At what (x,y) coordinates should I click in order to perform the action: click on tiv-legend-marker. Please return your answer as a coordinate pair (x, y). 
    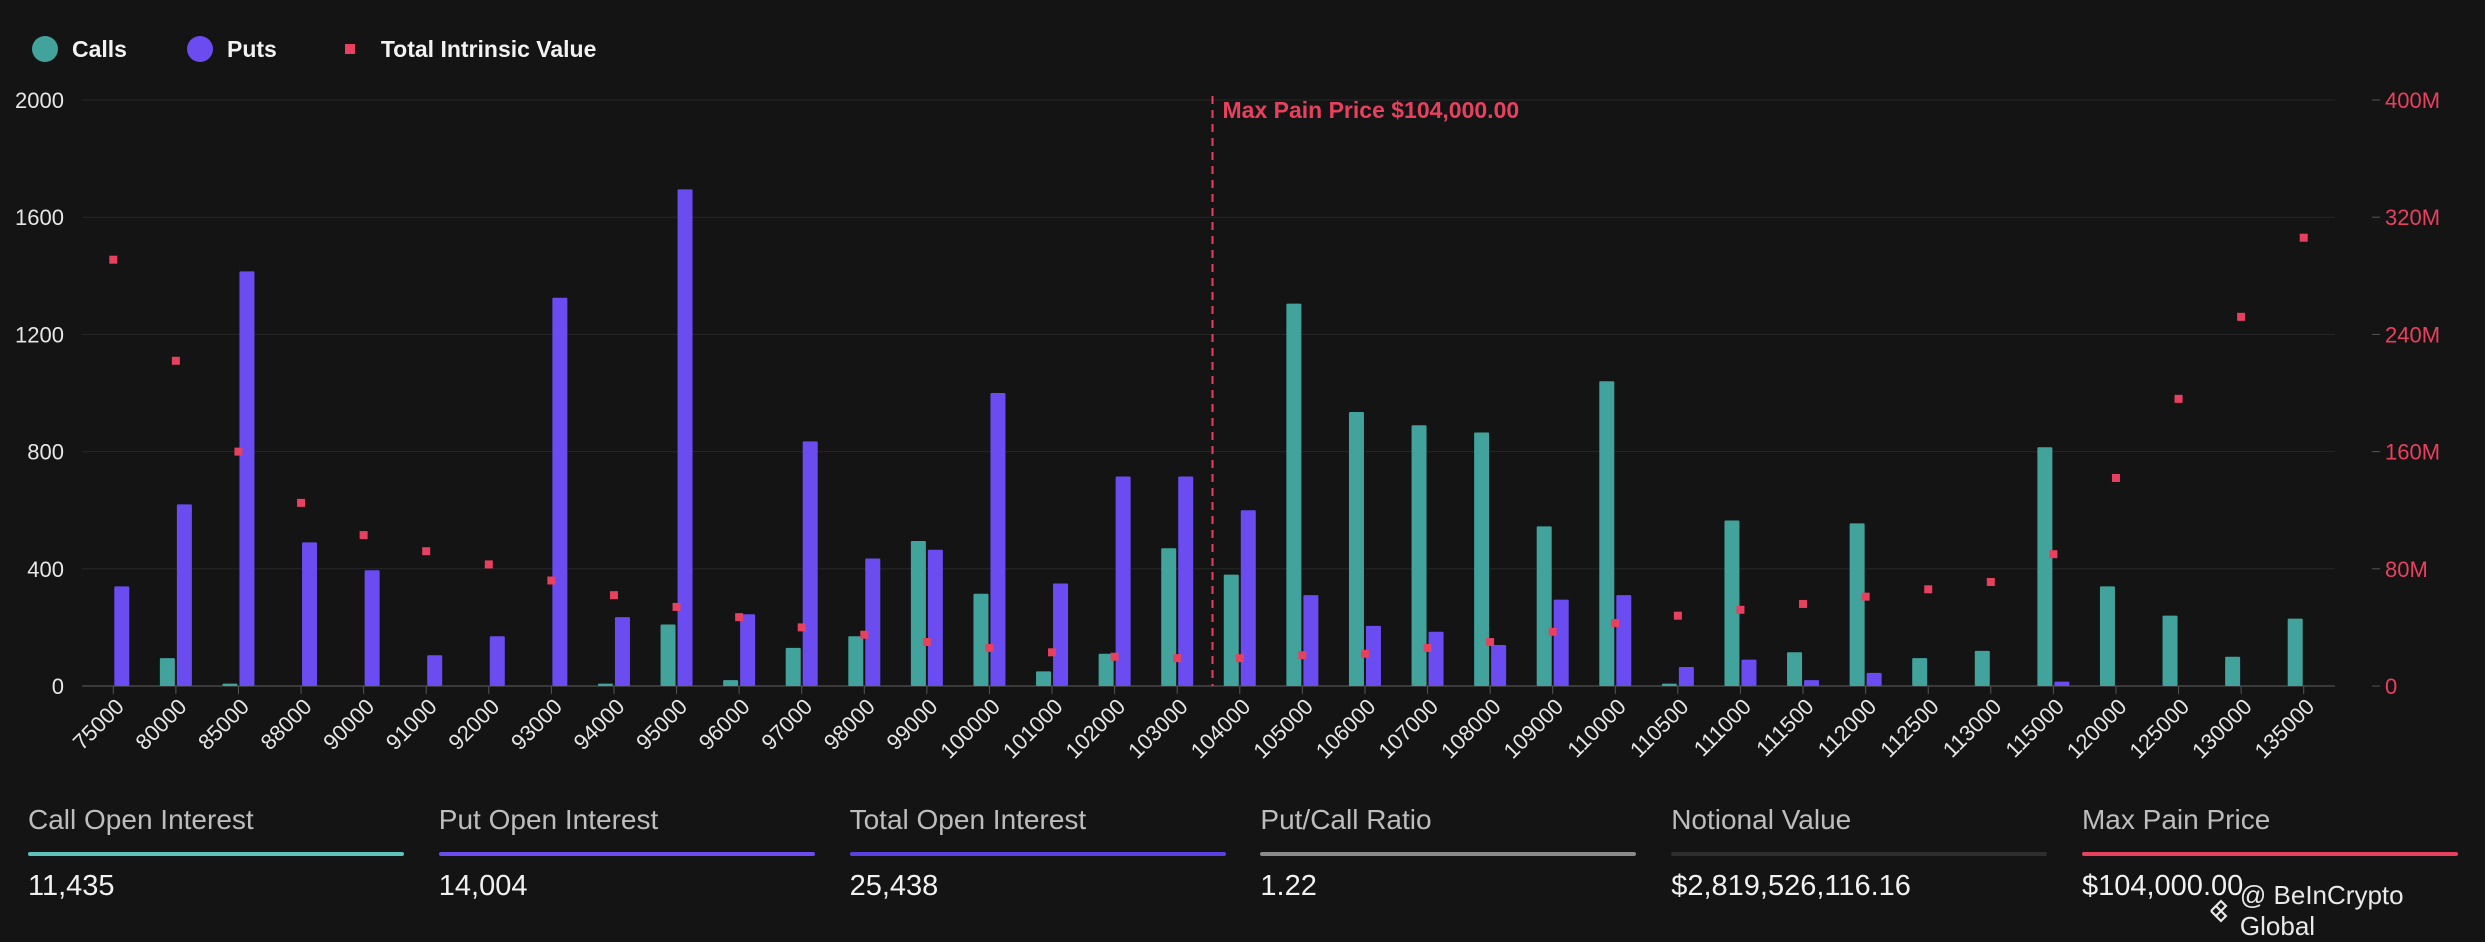
    Looking at the image, I should click on (349, 49).